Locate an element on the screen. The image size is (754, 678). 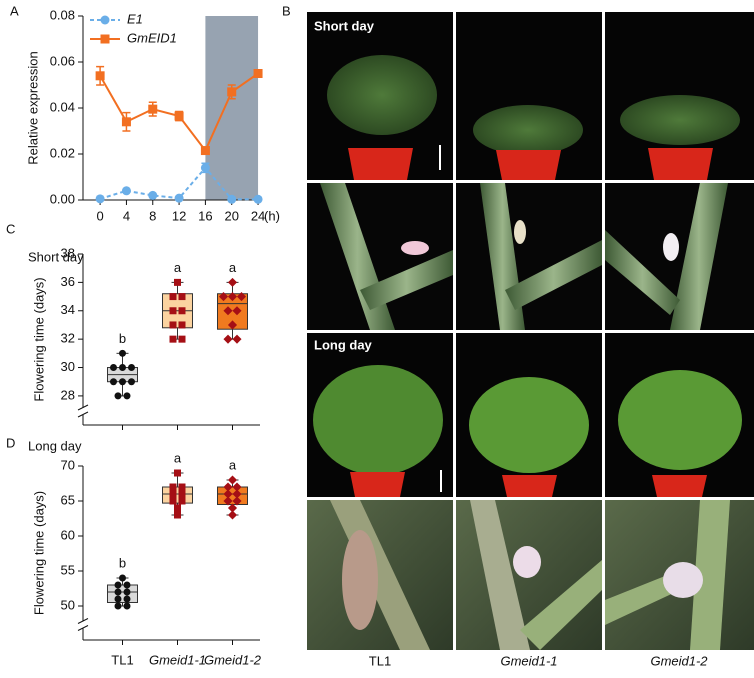
y-tick-label: 0.08 is located at coordinates (62, 14).